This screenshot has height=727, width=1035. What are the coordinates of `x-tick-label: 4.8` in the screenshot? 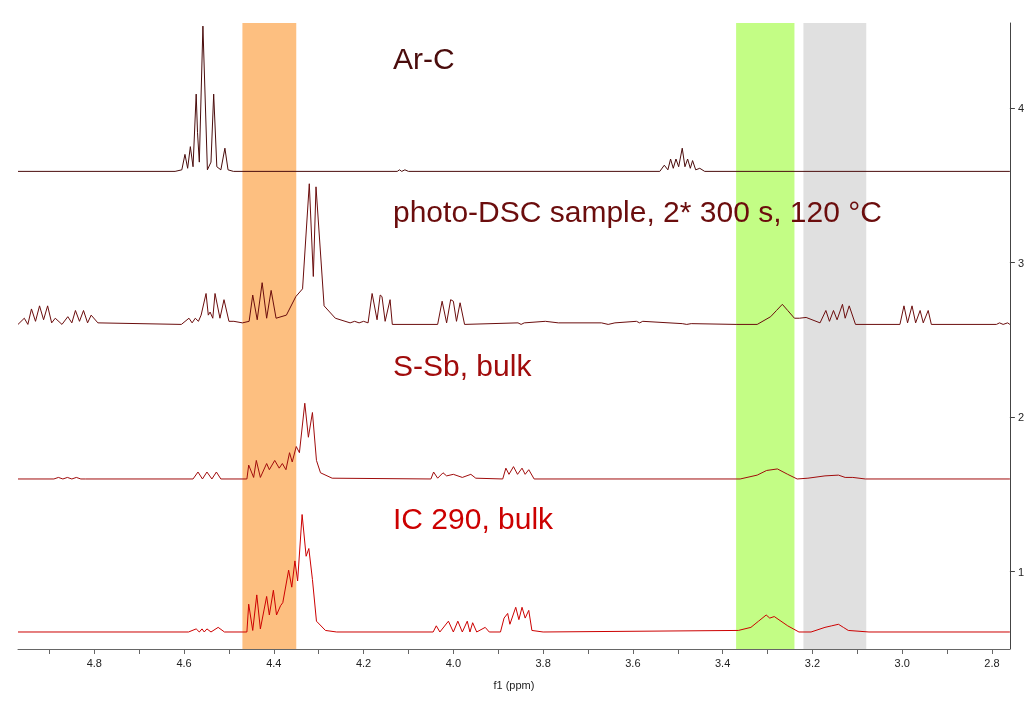 It's located at (94, 662).